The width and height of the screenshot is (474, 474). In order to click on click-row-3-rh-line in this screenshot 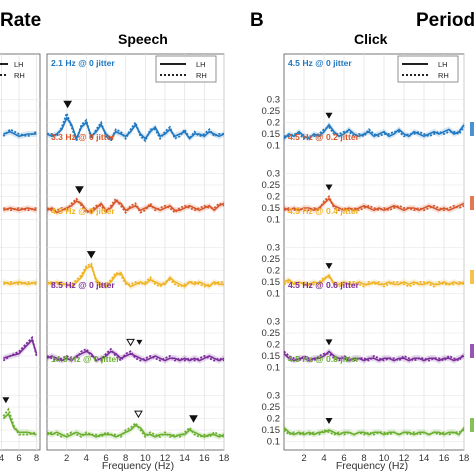, I will do `click(374, 356)`.